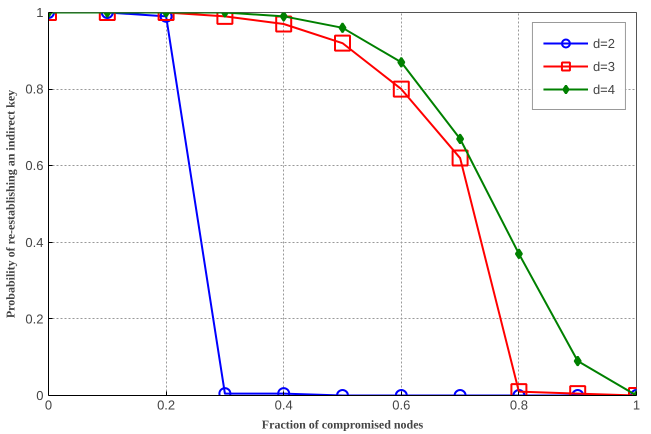 This screenshot has width=651, height=434. Describe the element at coordinates (34, 166) in the screenshot. I see `y-tick-label: 0.6` at that location.